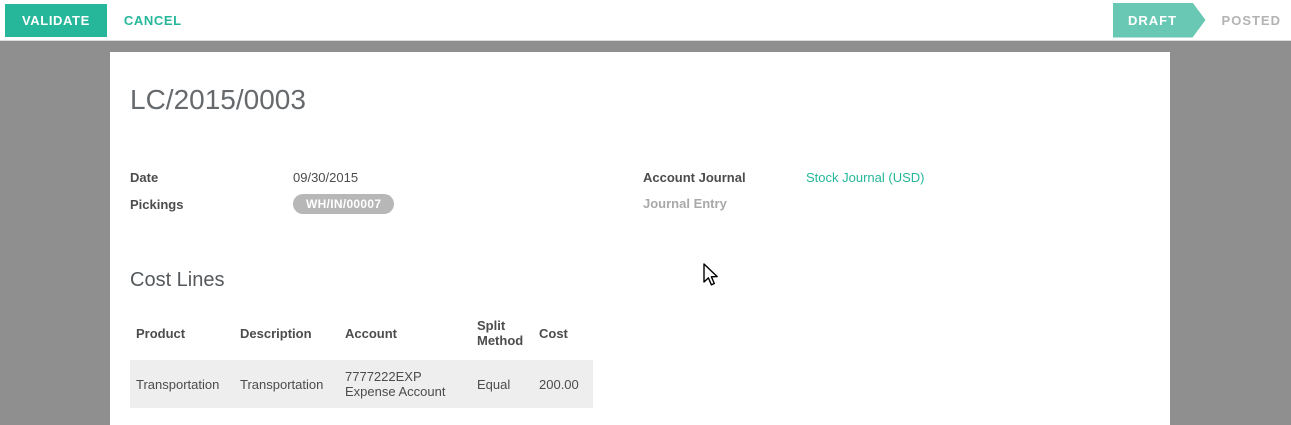  I want to click on field-journal-entry: Journal Entry, so click(896, 203).